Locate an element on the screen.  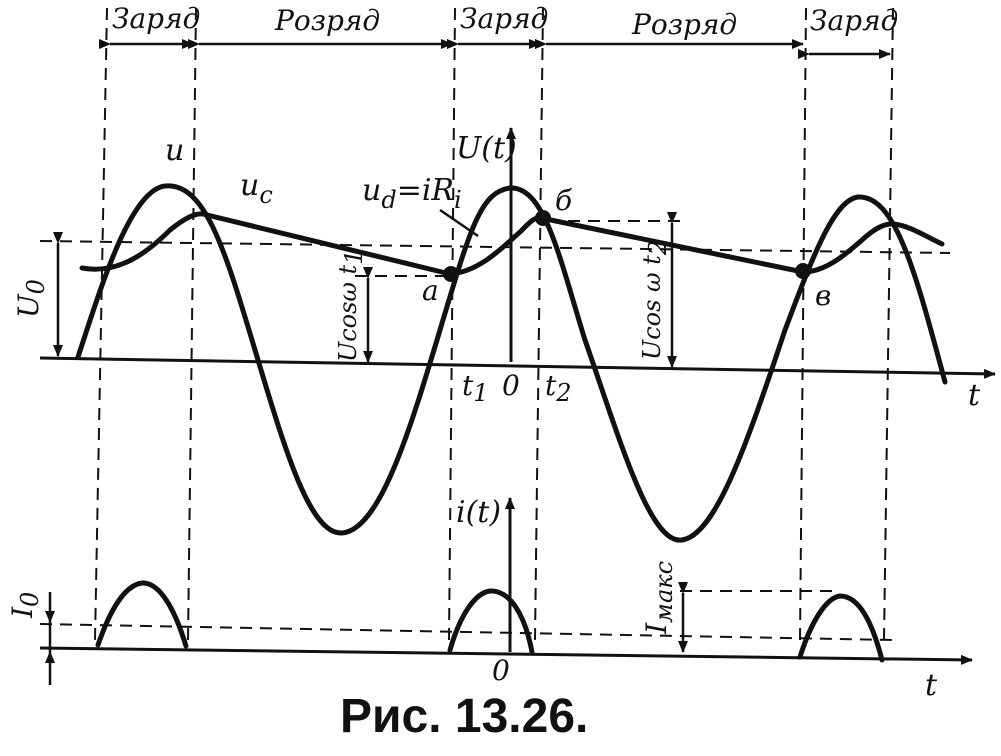
i0-level-line is located at coordinates (467, 632).